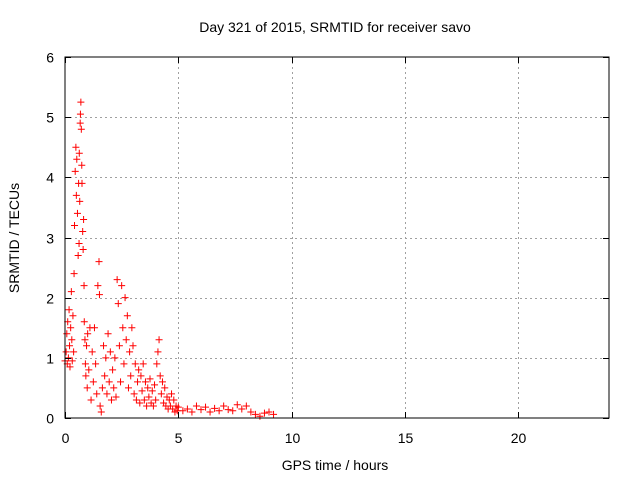 Image resolution: width=640 pixels, height=480 pixels. Describe the element at coordinates (50, 419) in the screenshot. I see `y-tick-label: 0` at that location.